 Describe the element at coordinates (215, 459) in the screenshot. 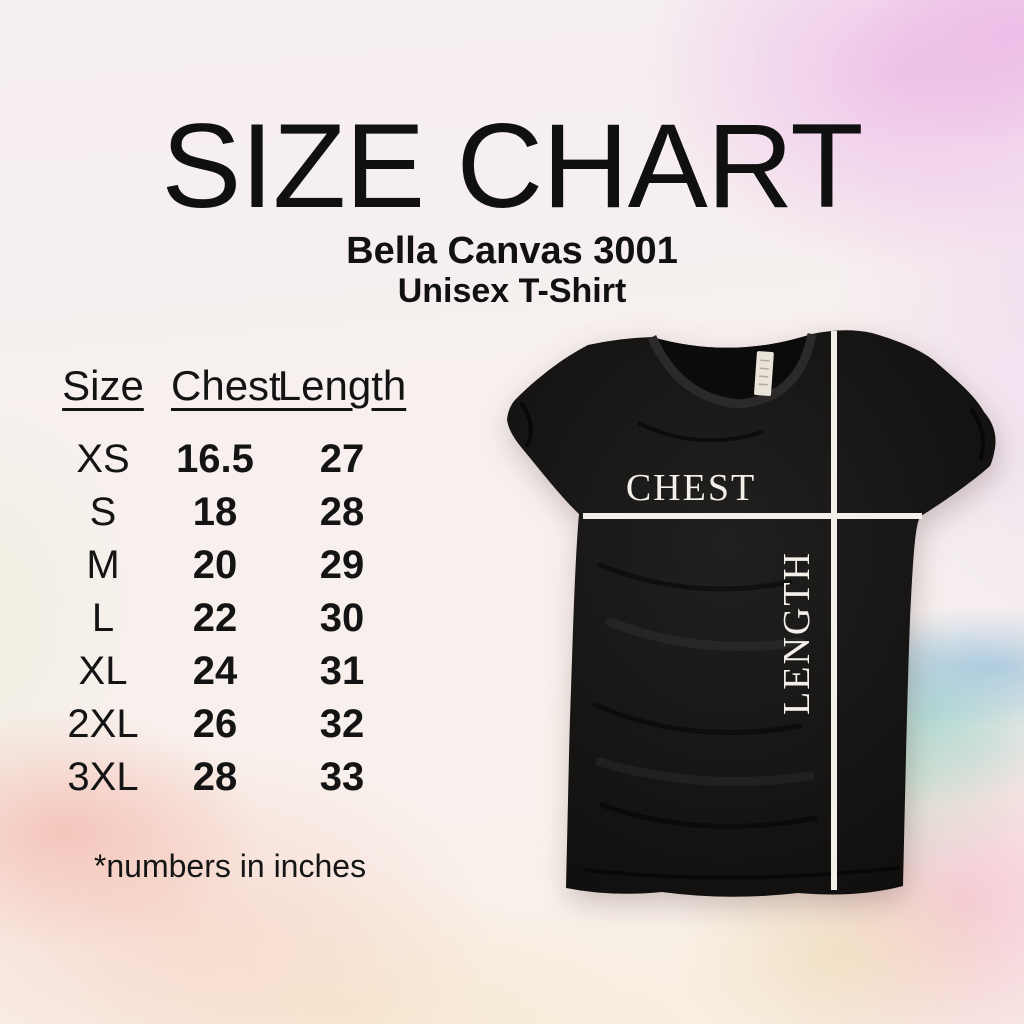

I see `chest-value: 16.5` at that location.